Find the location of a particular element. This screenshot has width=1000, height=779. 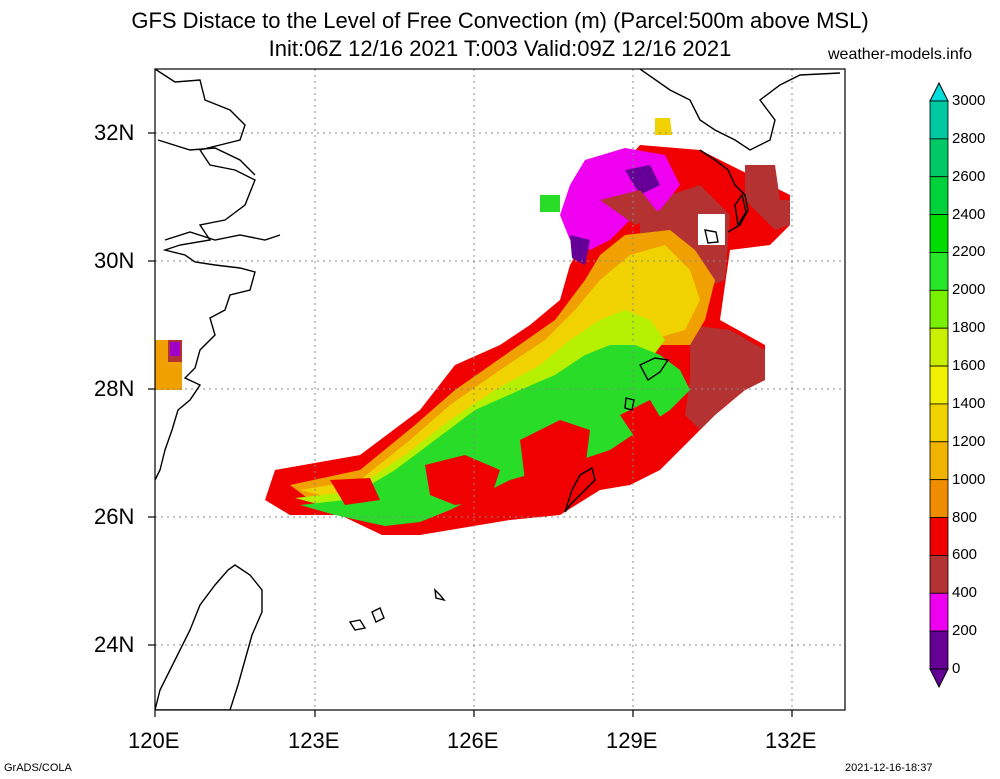

field-yellow is located at coordinates (500, 375).